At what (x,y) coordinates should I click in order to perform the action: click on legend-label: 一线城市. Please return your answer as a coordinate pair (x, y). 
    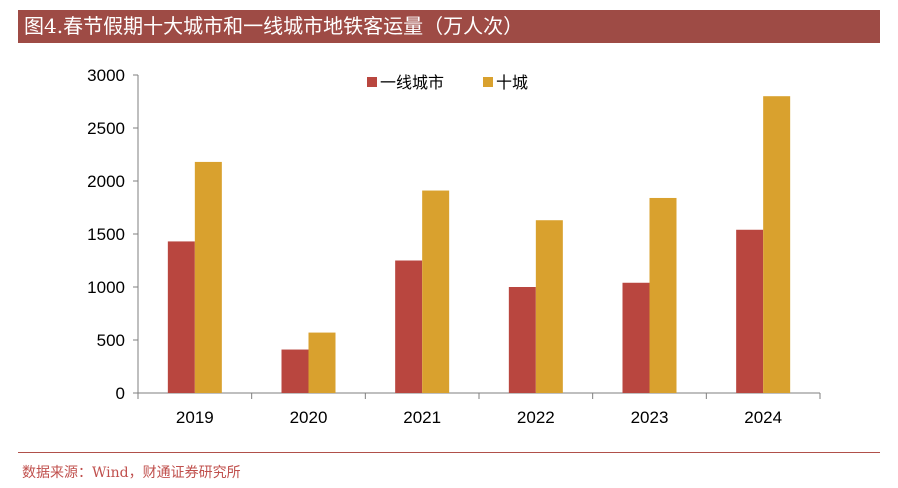
    Looking at the image, I should click on (412, 82).